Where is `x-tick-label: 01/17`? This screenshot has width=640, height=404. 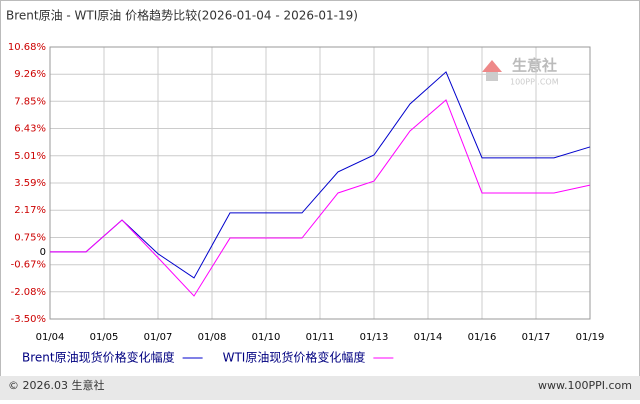
x-tick-label: 01/17 is located at coordinates (536, 337).